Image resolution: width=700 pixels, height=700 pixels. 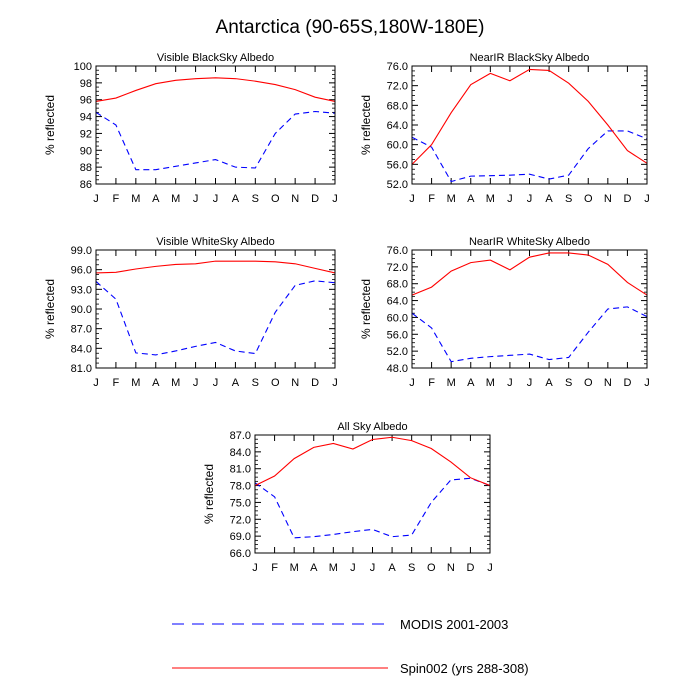 What do you see at coordinates (86, 84) in the screenshot?
I see `y-tick-label: 98` at bounding box center [86, 84].